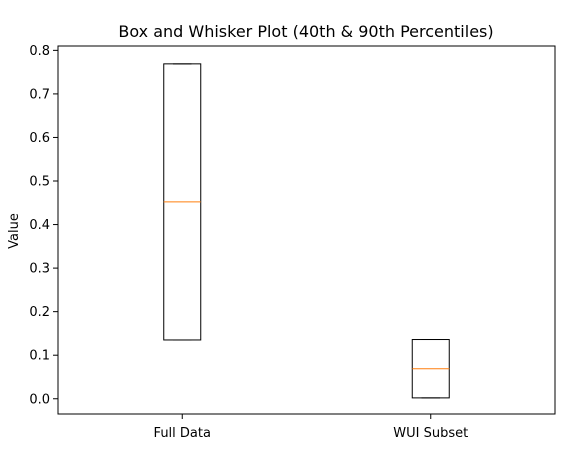 Image resolution: width=572 pixels, height=464 pixels. I want to click on y-tick-label-1: 0.1, so click(39, 356).